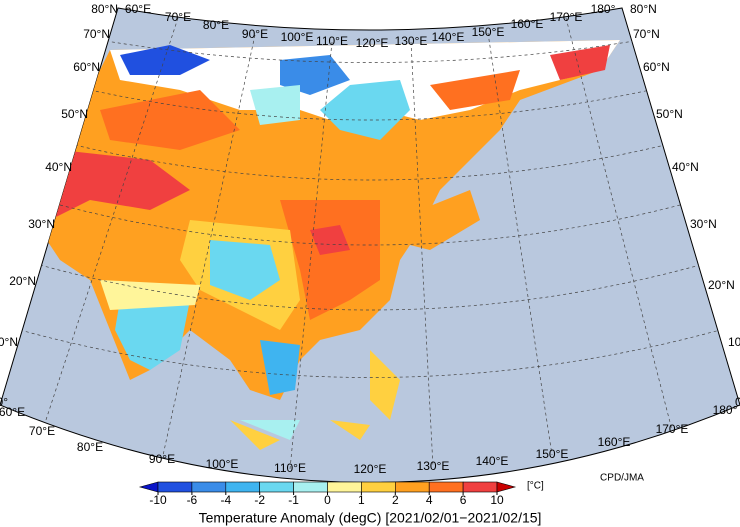 Image resolution: width=740 pixels, height=527 pixels. I want to click on colorbar-tick-label: 0, so click(327, 500).